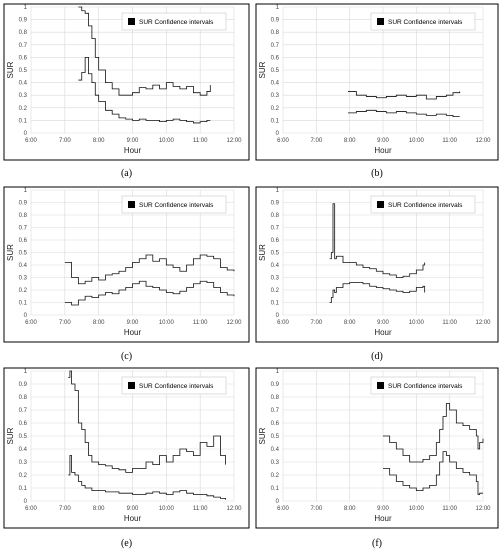 This screenshot has height=550, width=502. Describe the element at coordinates (377, 356) in the screenshot. I see `panel-caption: (d)` at that location.